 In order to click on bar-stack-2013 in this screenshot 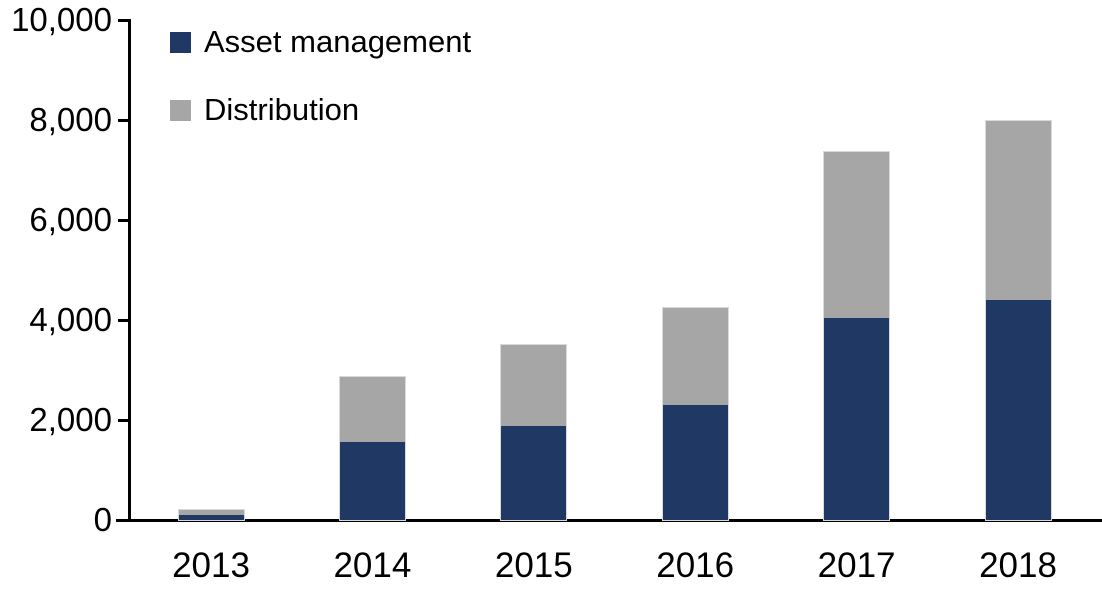, I will do `click(211, 515)`.